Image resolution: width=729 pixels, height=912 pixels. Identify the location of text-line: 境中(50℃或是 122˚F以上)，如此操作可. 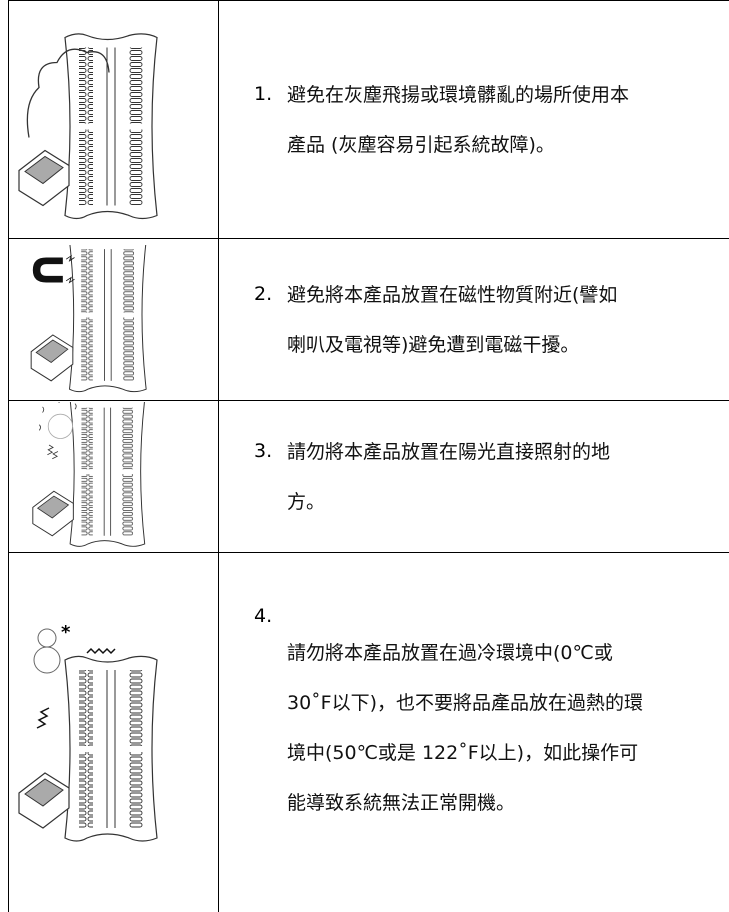
(463, 752).